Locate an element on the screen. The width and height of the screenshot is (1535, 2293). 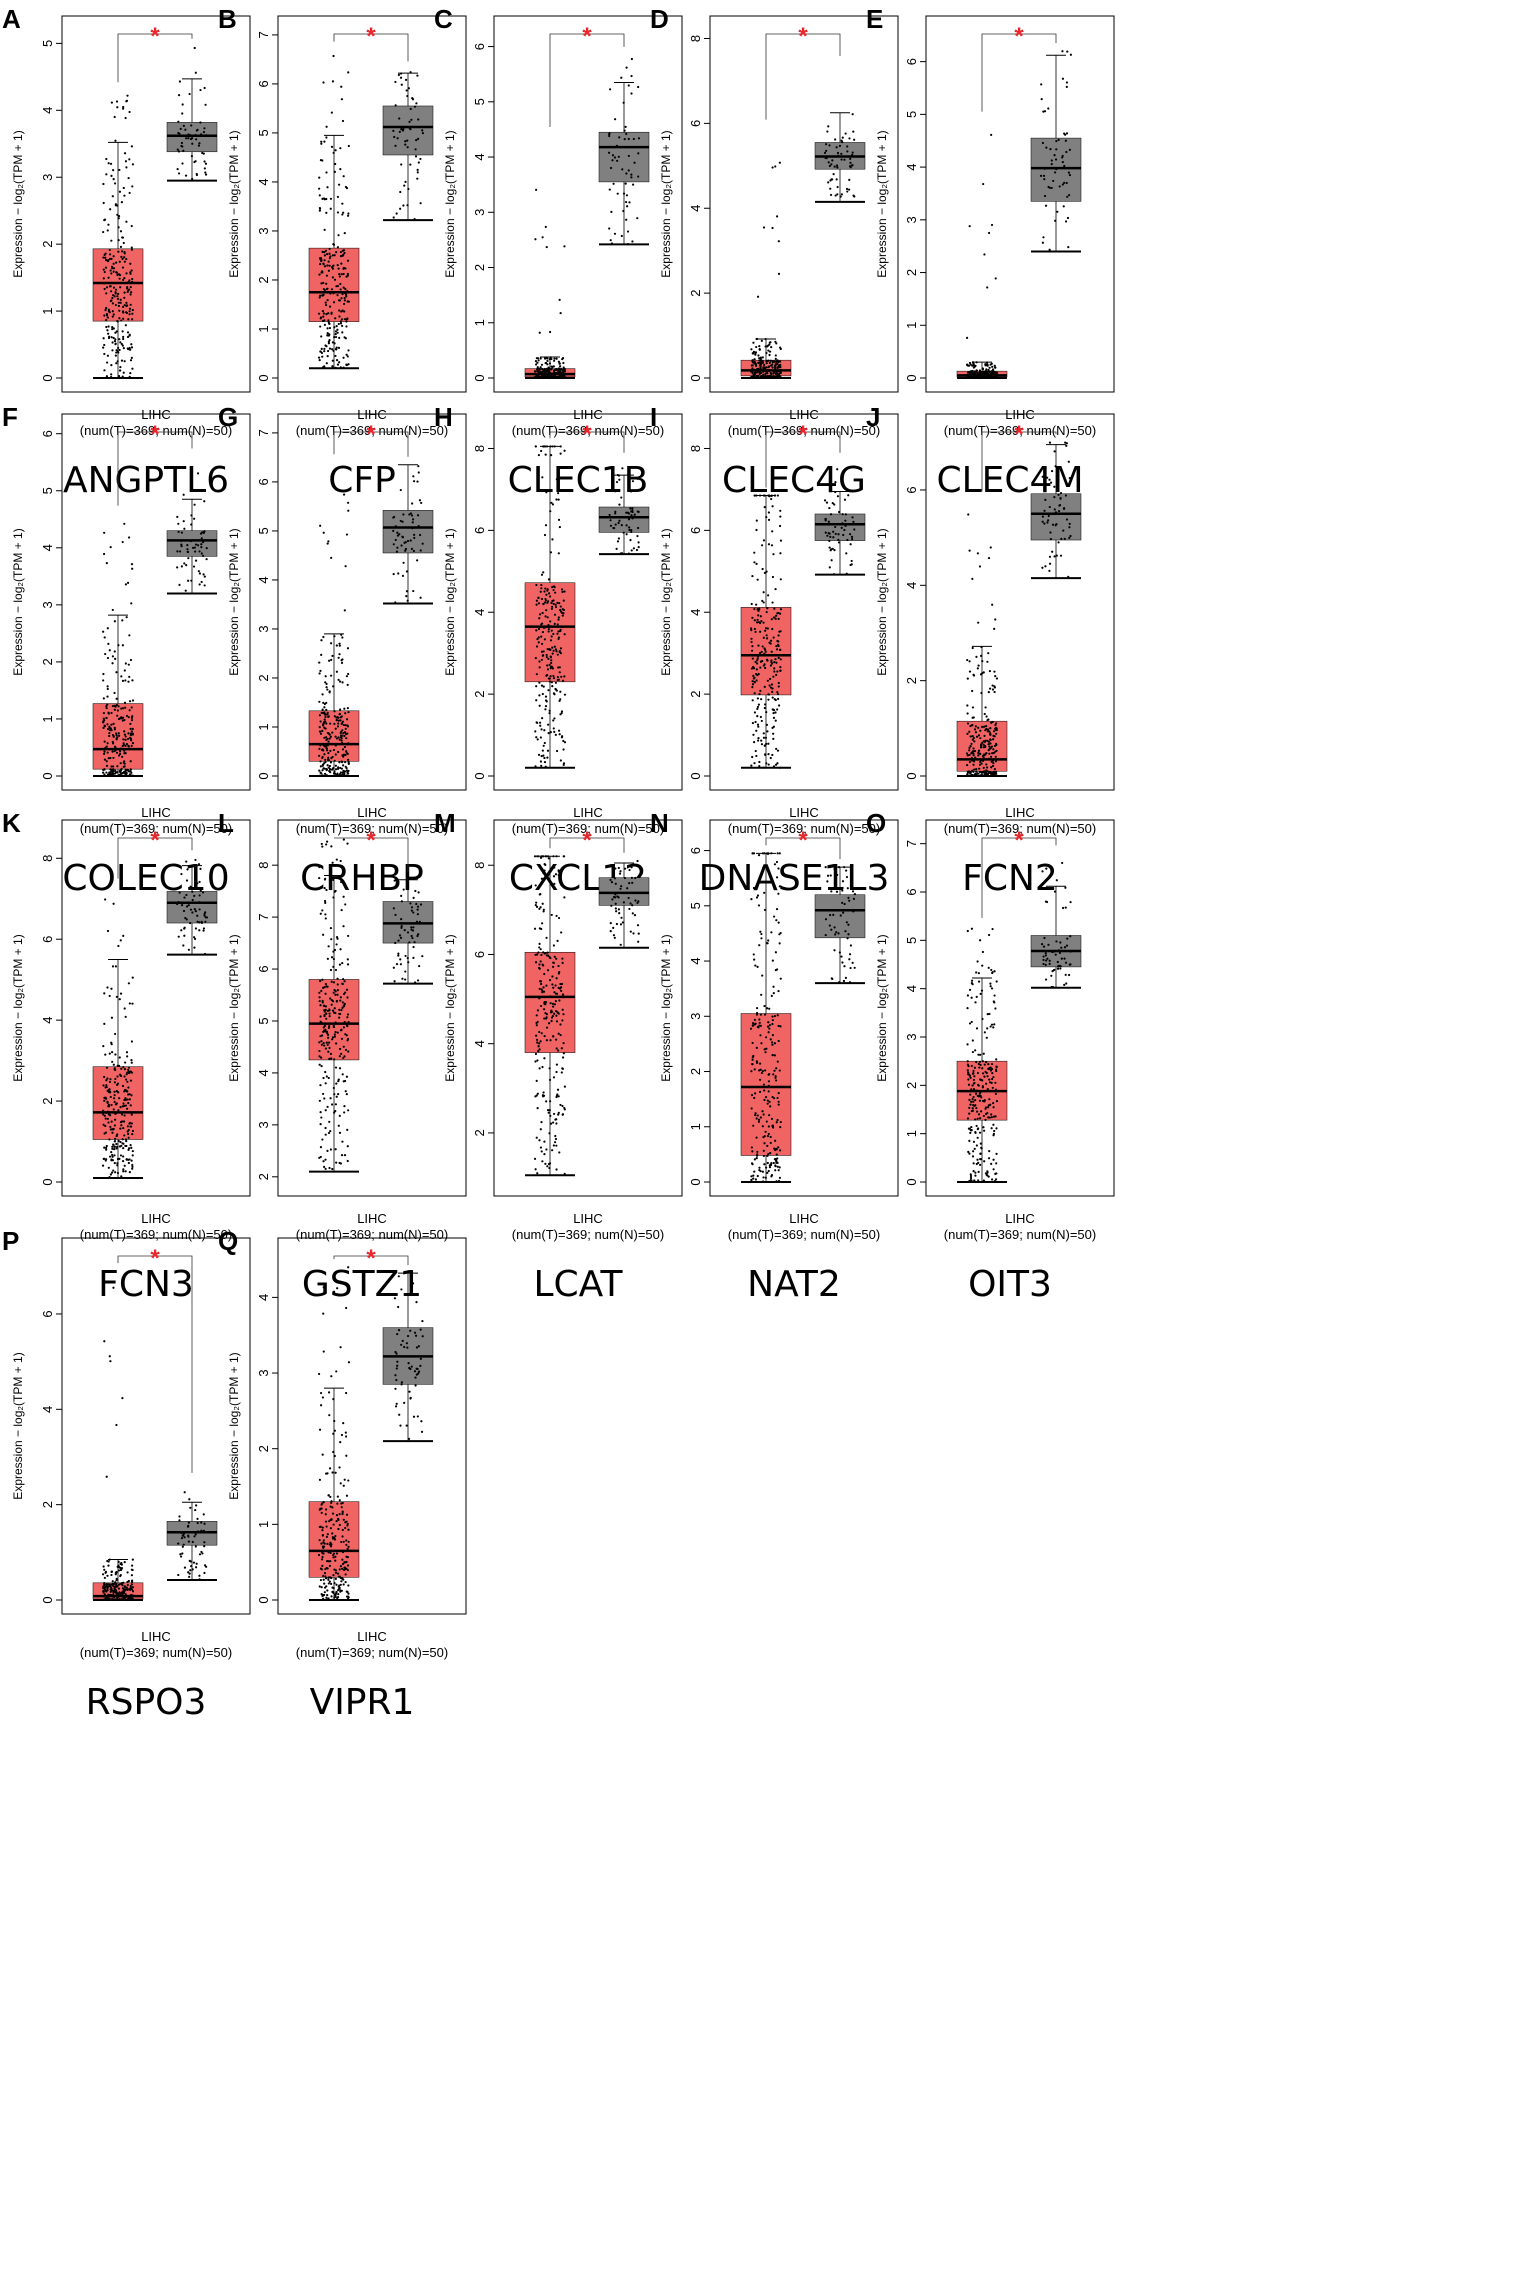
tumor-box-group is located at coordinates (118, 236).